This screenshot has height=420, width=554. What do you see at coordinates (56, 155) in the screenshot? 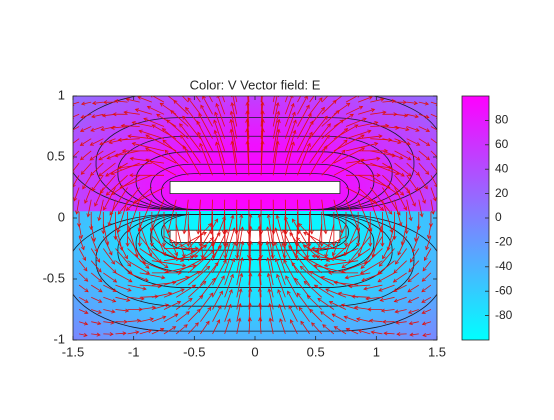
I see `y-tick-label: 0.5` at bounding box center [56, 155].